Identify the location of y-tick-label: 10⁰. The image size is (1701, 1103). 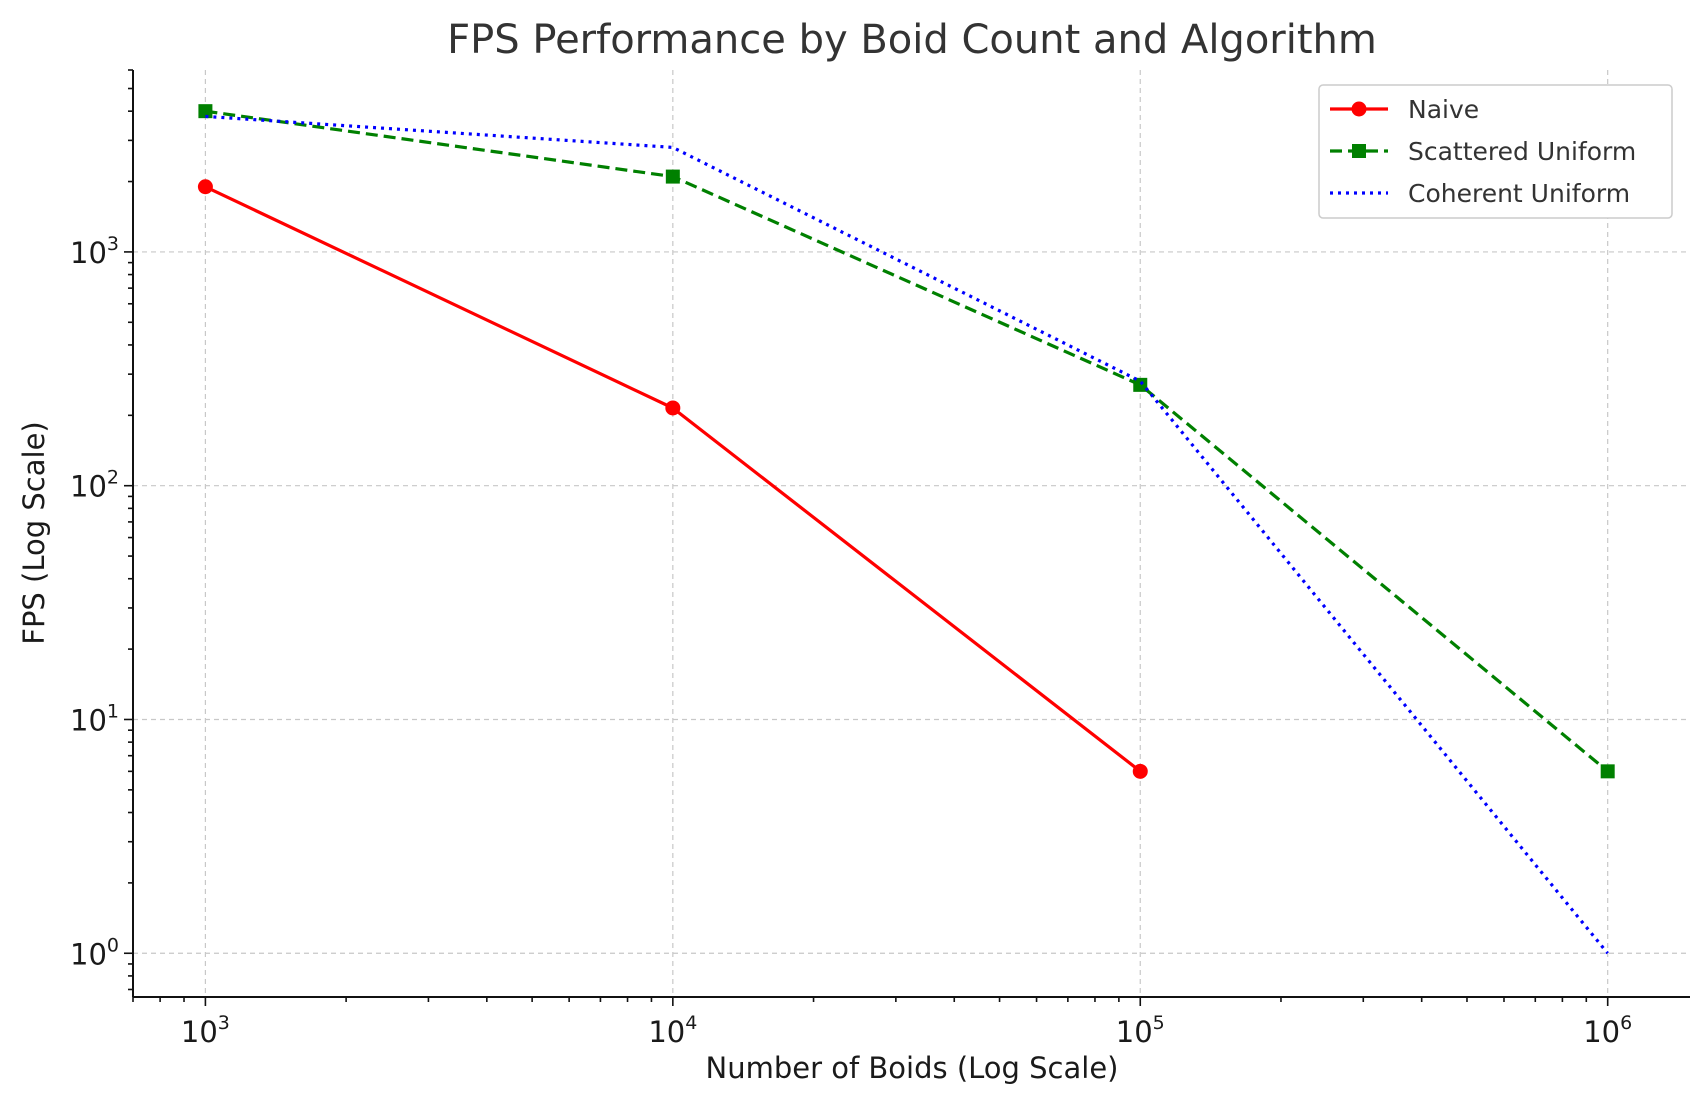
(94, 952).